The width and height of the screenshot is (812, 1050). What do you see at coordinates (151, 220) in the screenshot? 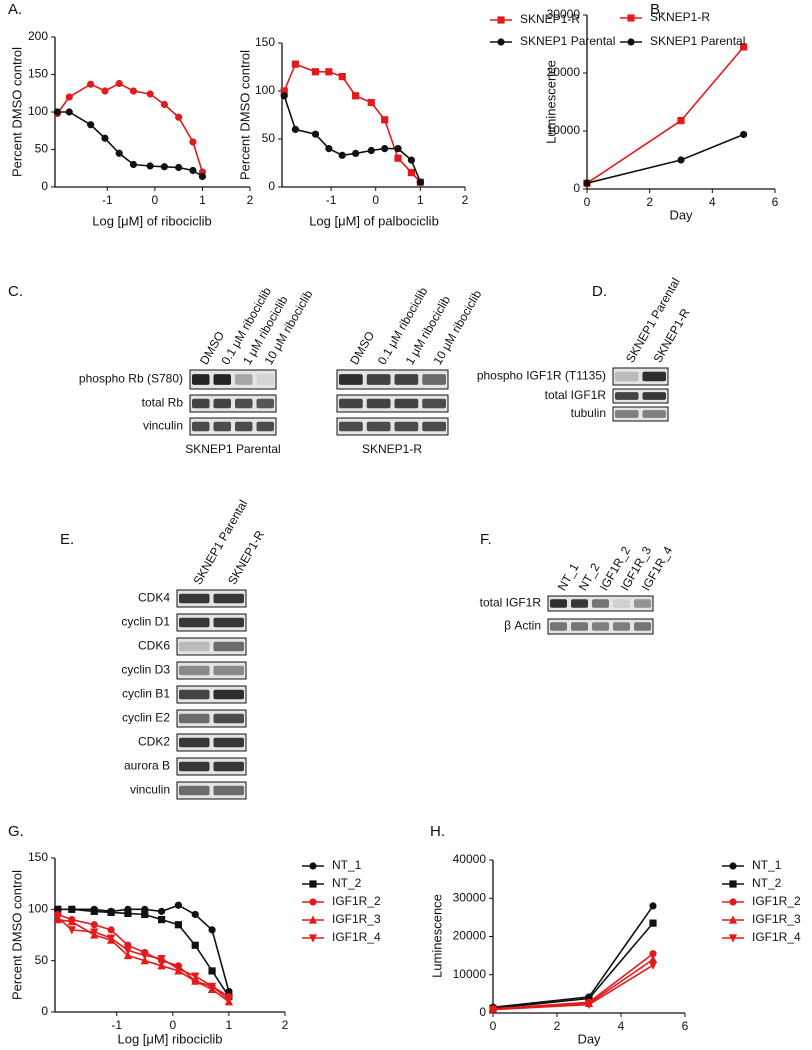
I see `x-axis-title: Log [μM] of ribociclib` at bounding box center [151, 220].